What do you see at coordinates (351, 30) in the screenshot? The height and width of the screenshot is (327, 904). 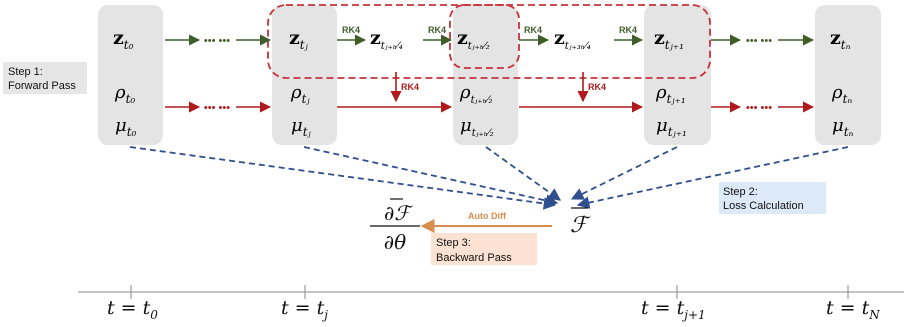 I see `rk4-label-1: RK4` at bounding box center [351, 30].